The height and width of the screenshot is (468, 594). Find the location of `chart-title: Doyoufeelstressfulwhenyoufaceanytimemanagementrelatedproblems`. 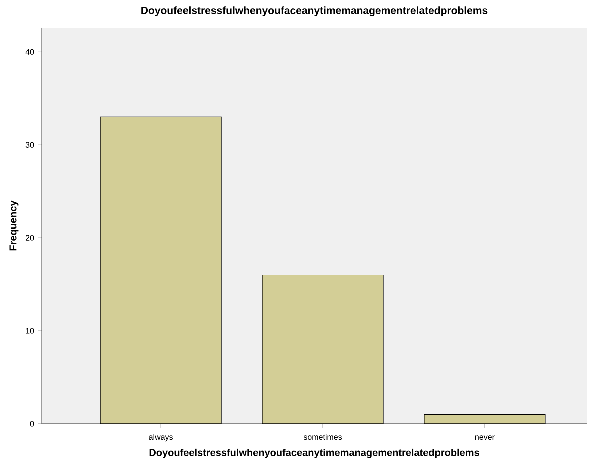

chart-title: Doyoufeelstressfulwhenyoufaceanytimemanagementrelatedproblems is located at coordinates (315, 11).